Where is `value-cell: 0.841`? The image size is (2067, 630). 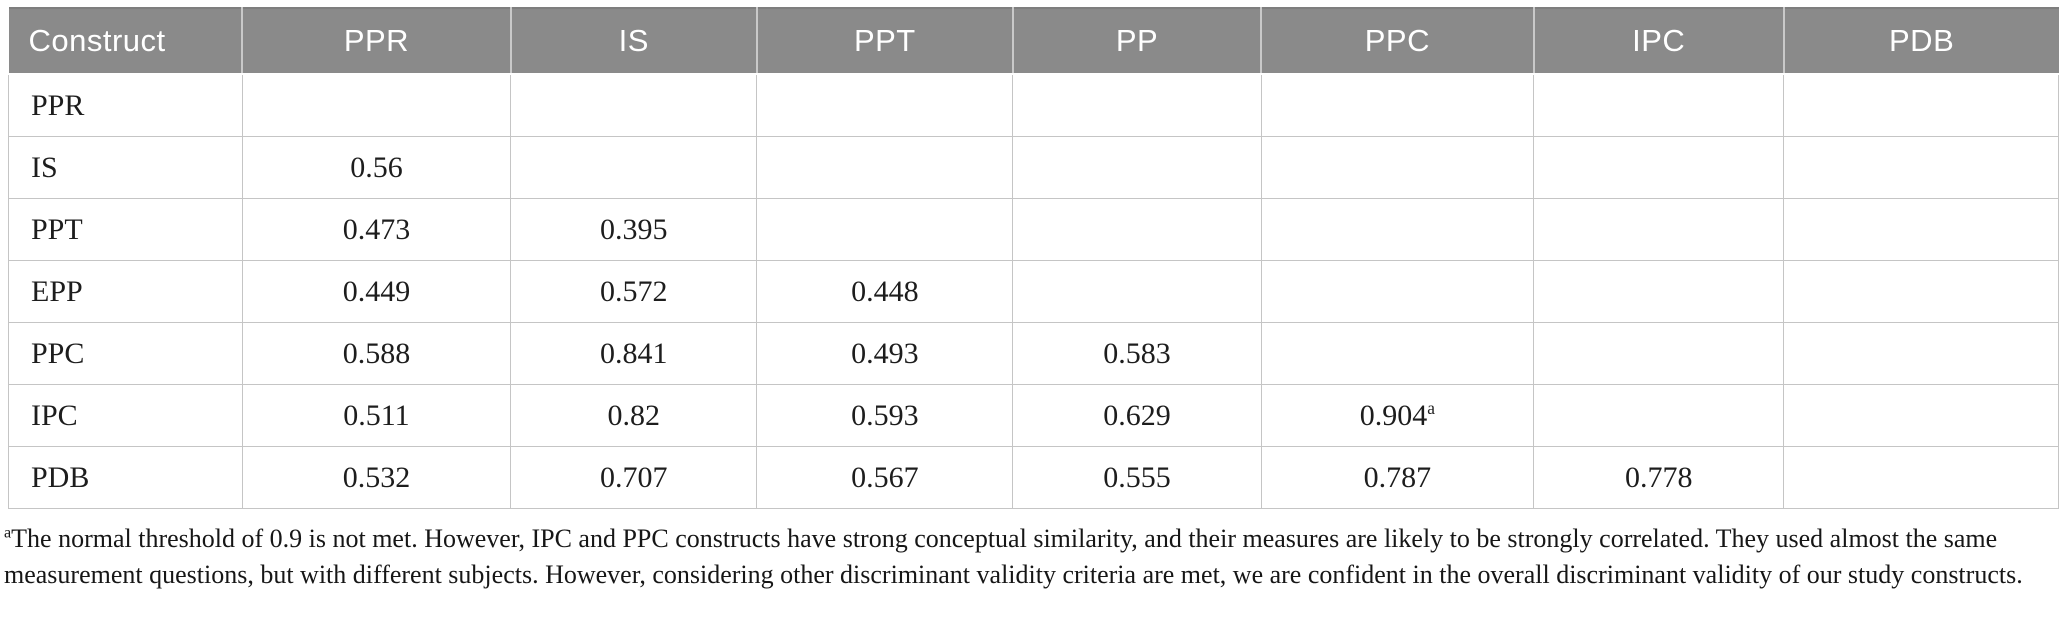 value-cell: 0.841 is located at coordinates (634, 353).